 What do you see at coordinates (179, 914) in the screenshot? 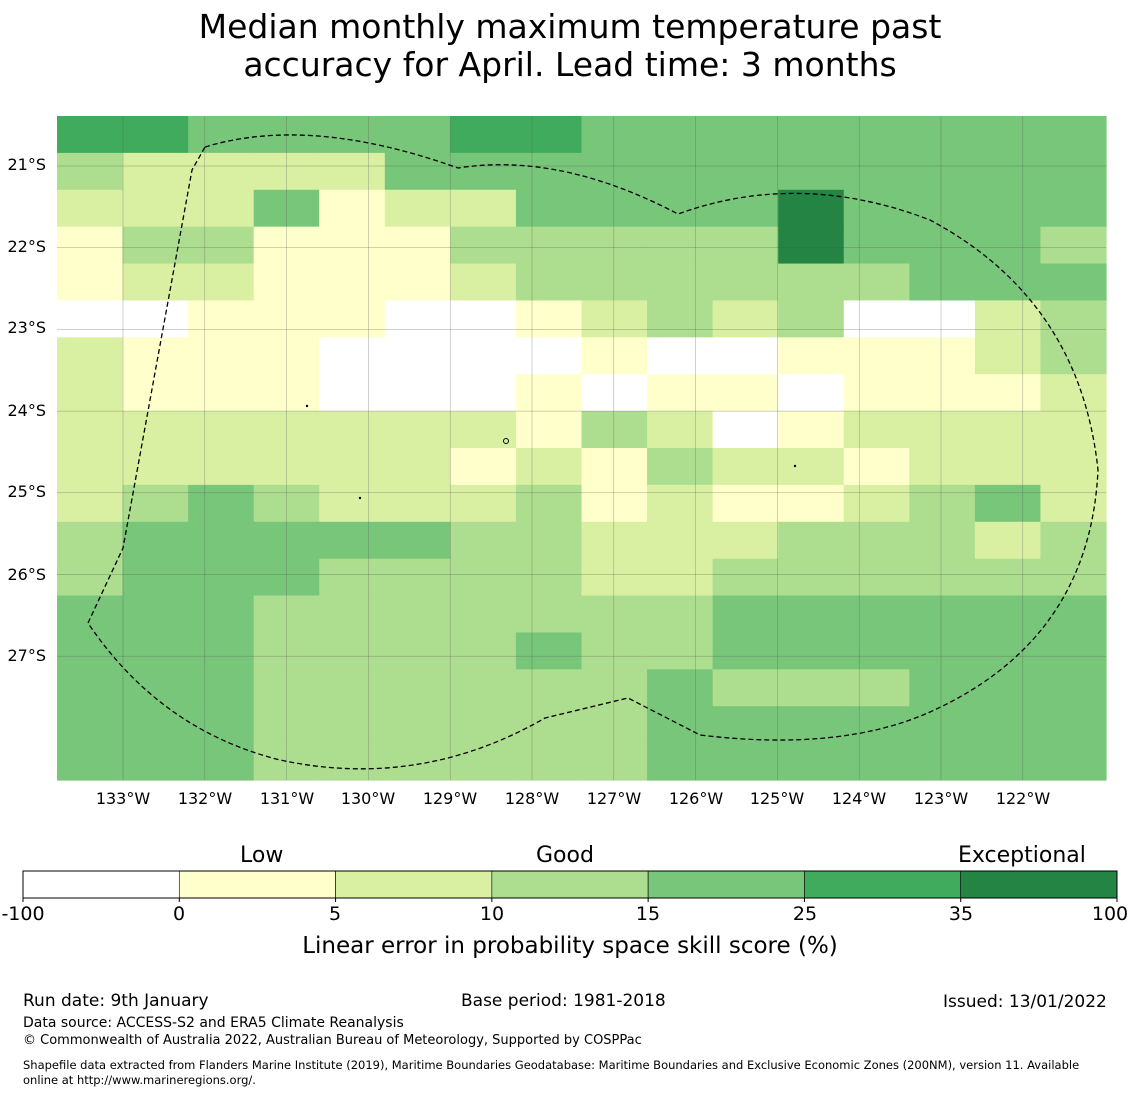
I see `colorbar-tick-label: 0` at bounding box center [179, 914].